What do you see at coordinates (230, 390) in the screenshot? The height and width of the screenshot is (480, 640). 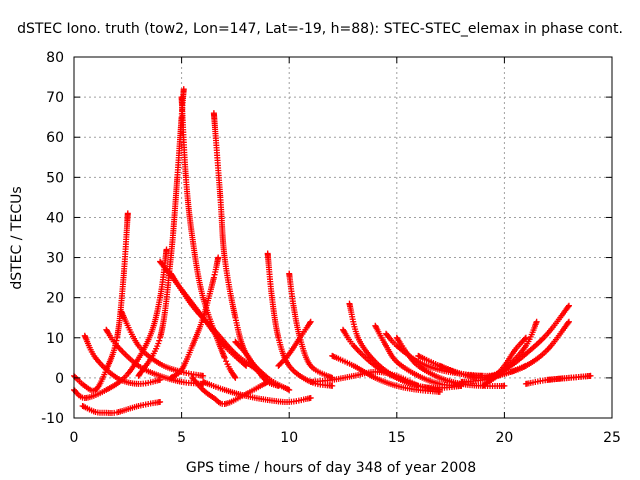 I see `series-arc13` at bounding box center [230, 390].